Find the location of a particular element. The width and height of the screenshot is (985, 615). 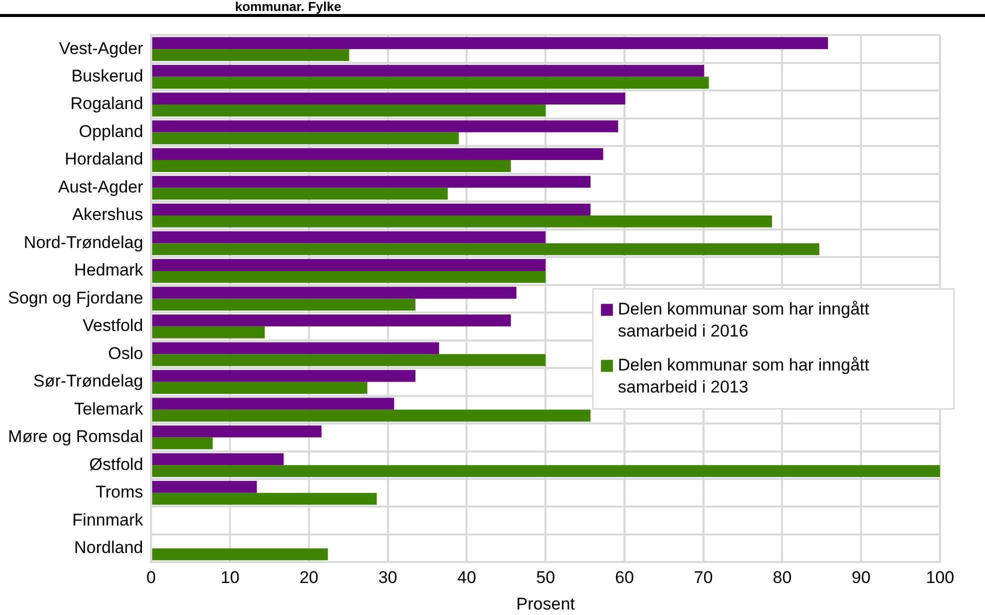

x-tick-label: 90 is located at coordinates (861, 578).